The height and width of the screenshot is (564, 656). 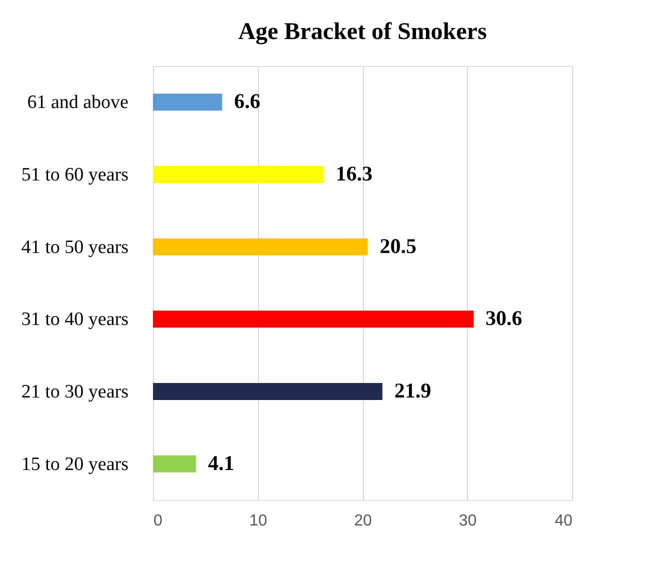 What do you see at coordinates (354, 174) in the screenshot?
I see `data-label: 16.3` at bounding box center [354, 174].